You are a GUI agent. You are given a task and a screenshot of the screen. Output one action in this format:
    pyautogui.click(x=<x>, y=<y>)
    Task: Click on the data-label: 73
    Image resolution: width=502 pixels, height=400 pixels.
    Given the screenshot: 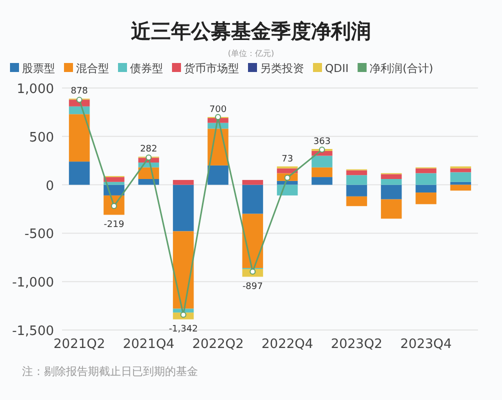 What is the action you would take?
    pyautogui.click(x=288, y=159)
    